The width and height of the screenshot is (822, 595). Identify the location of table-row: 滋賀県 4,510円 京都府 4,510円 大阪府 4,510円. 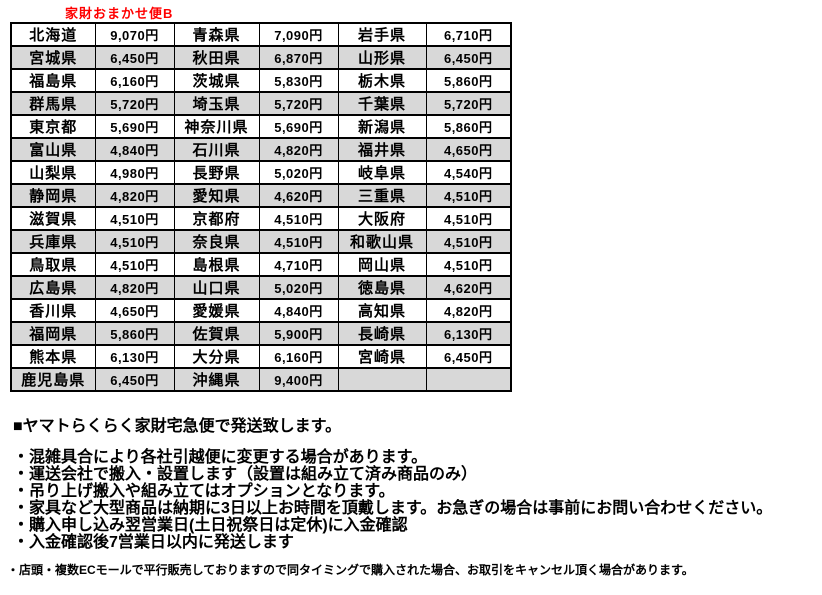
(261, 218).